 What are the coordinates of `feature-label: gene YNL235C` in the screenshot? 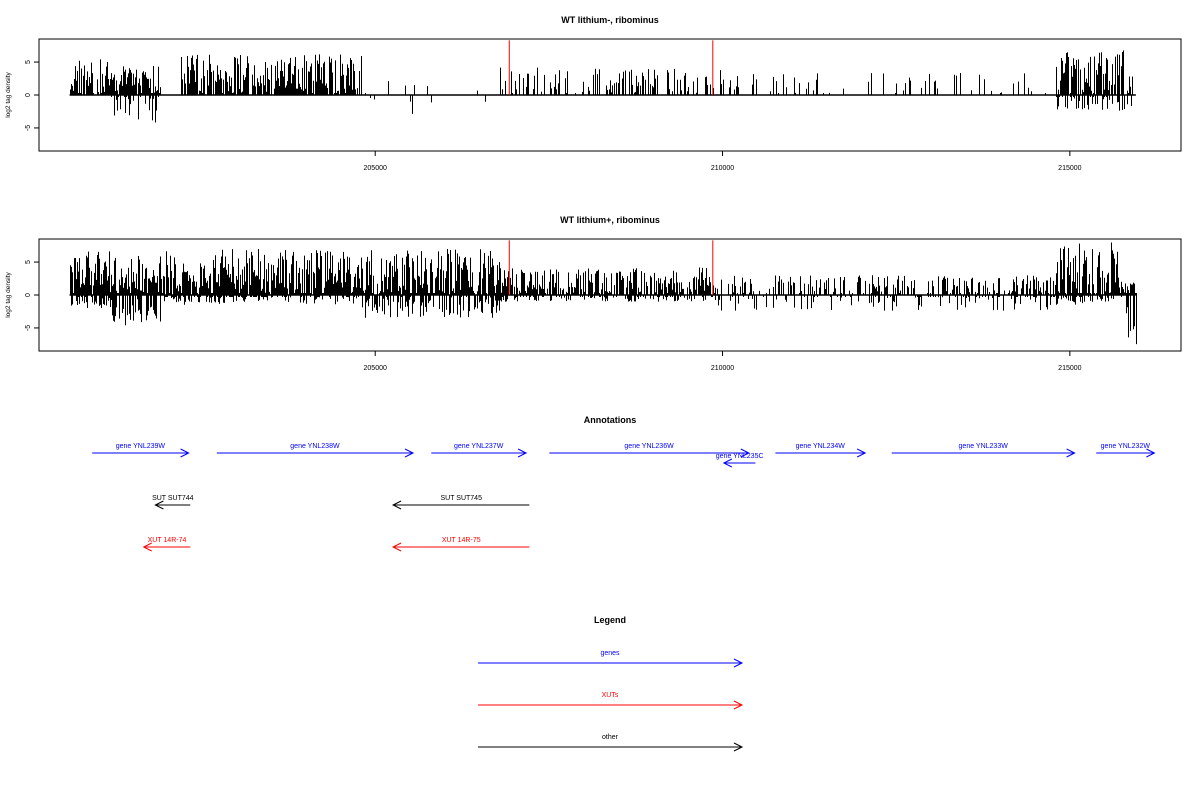 It's located at (740, 456).